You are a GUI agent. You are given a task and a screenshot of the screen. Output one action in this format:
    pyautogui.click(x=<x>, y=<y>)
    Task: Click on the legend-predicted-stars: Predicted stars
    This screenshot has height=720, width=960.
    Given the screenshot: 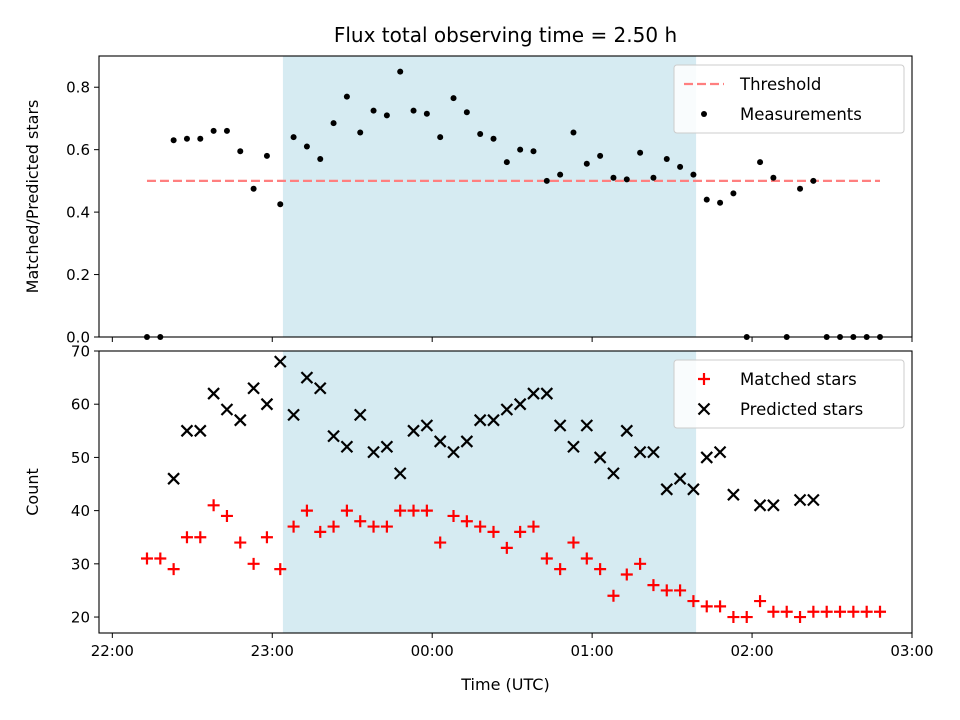 What is the action you would take?
    pyautogui.click(x=801, y=409)
    